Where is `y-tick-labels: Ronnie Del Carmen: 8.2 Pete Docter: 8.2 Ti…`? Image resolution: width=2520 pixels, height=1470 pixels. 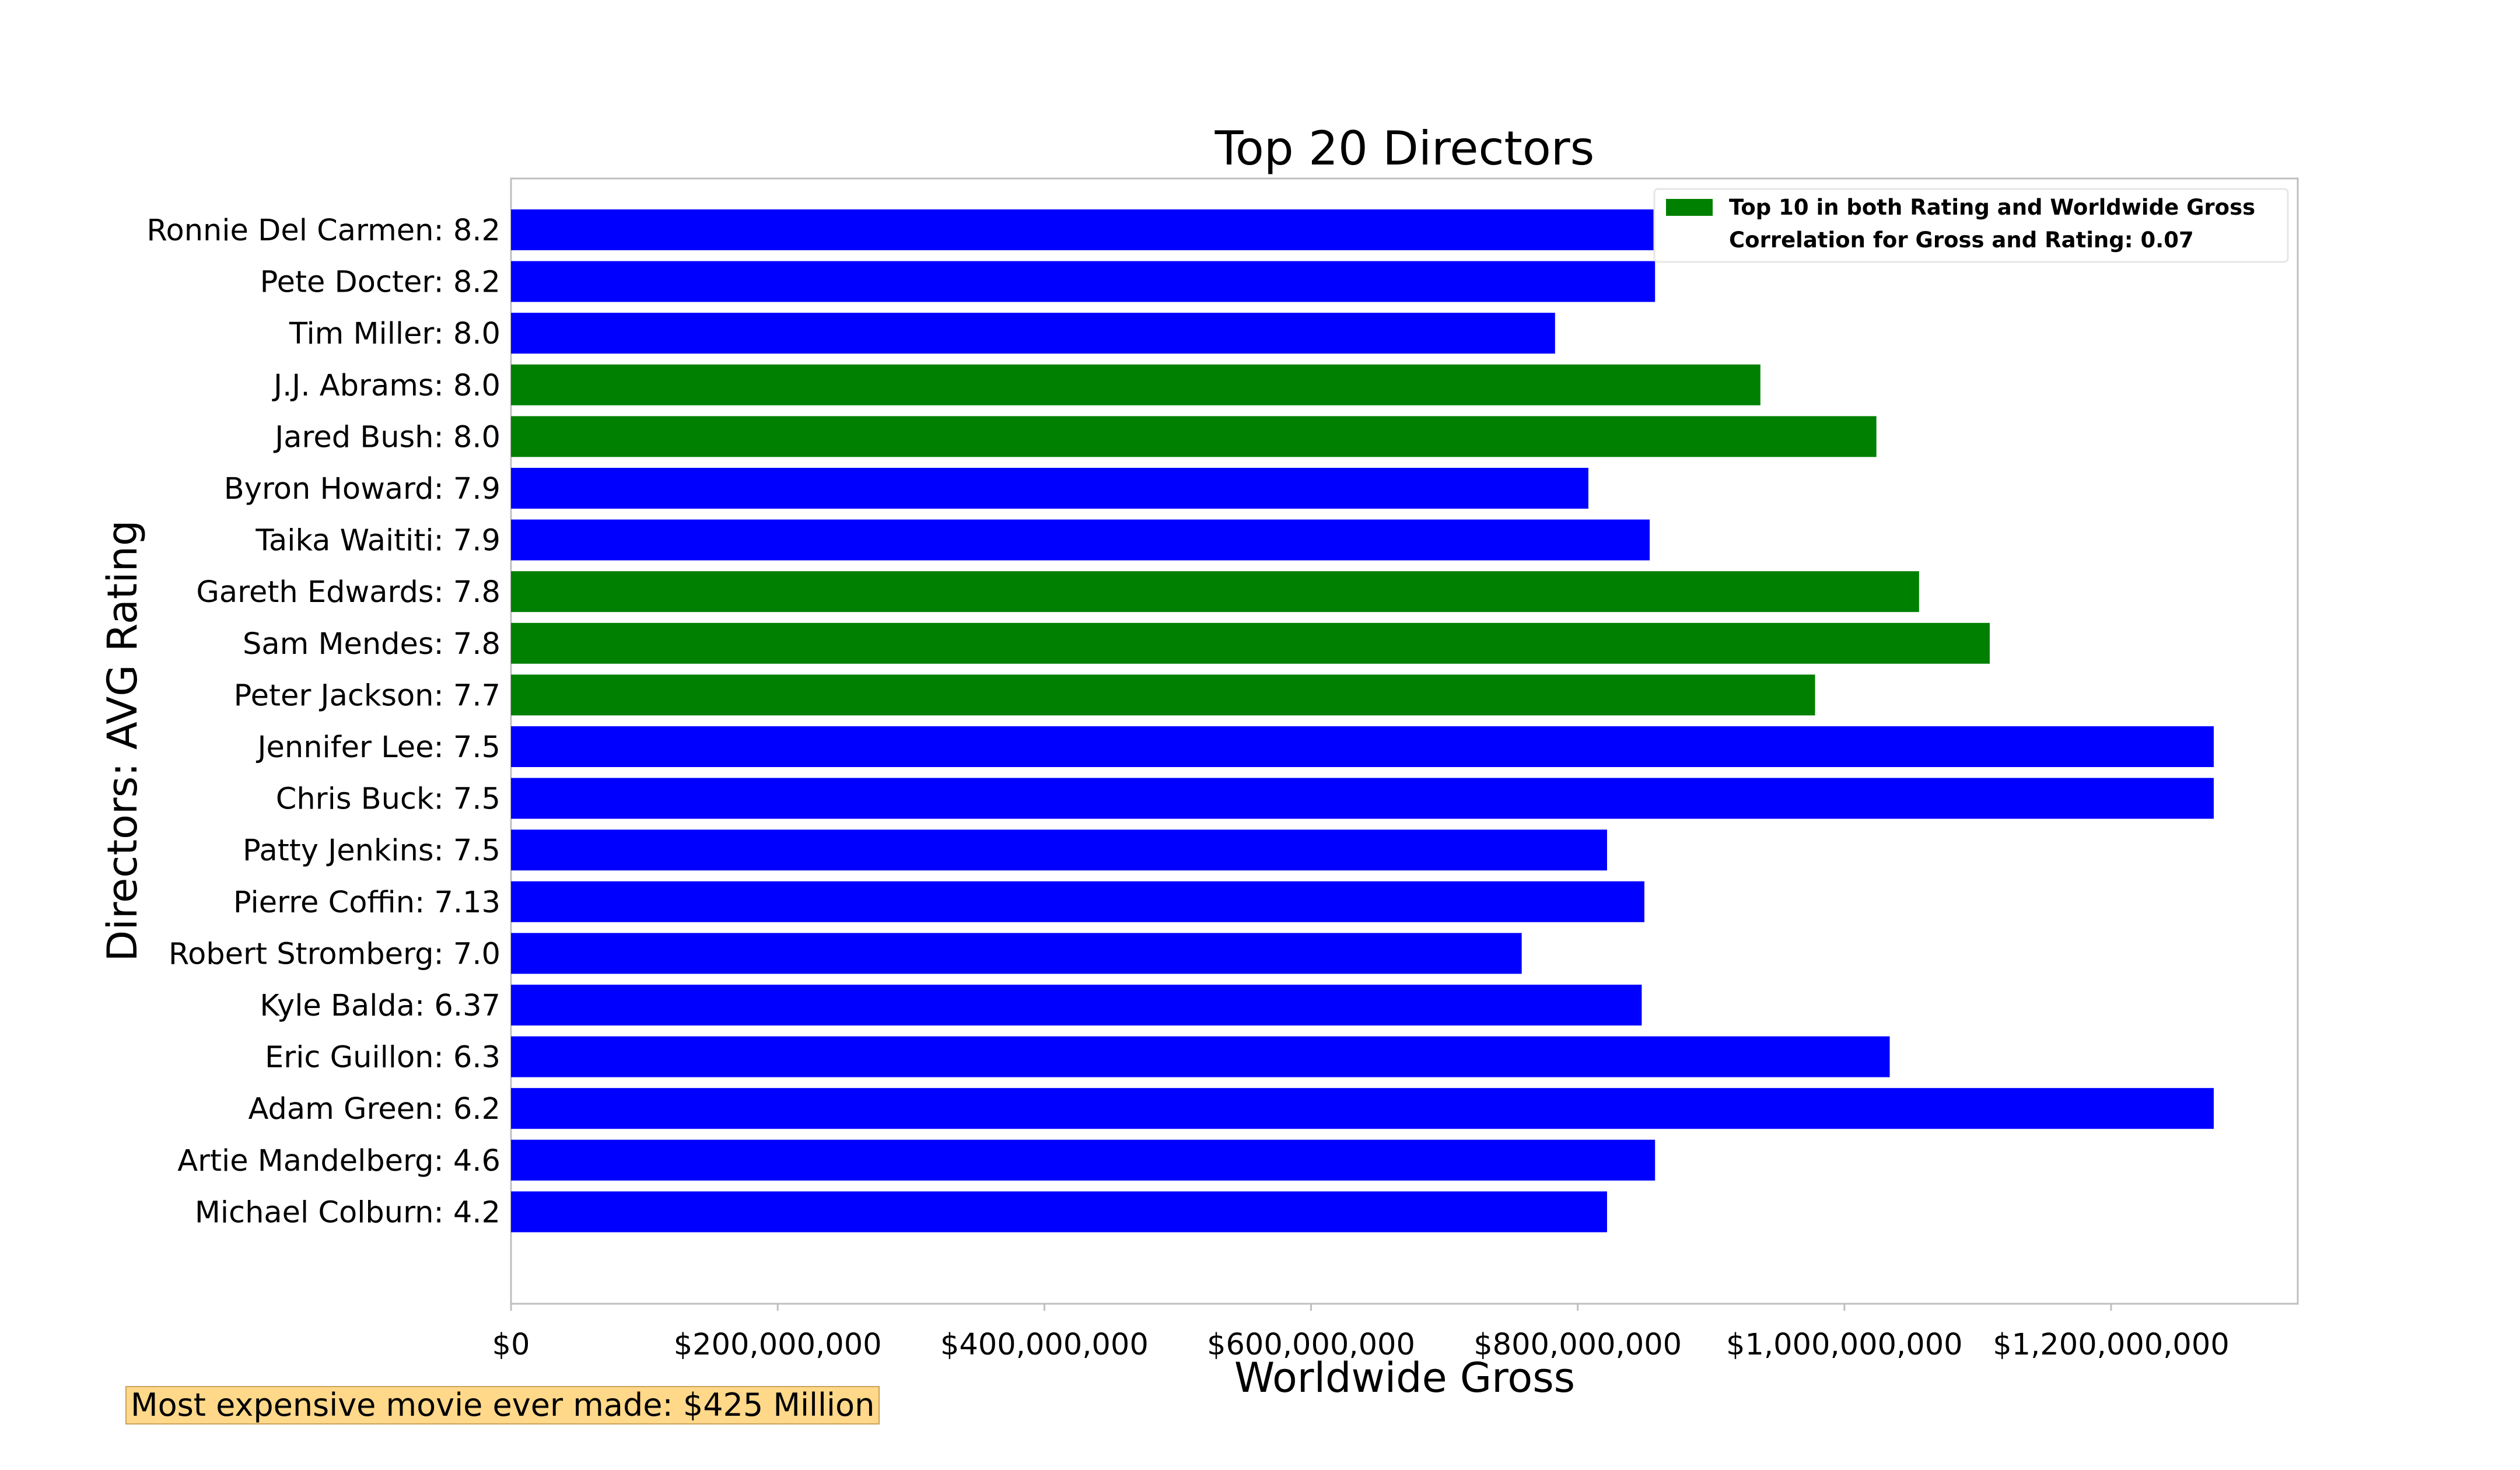 y-tick-labels: Ronnie Del Carmen: 8.2 Pete Docter: 8.2 Ti… is located at coordinates (323, 722).